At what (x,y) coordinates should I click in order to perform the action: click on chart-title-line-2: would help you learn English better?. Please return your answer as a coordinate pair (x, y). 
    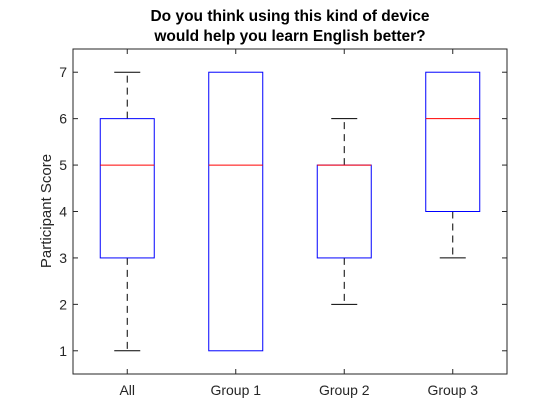
    Looking at the image, I should click on (289, 36).